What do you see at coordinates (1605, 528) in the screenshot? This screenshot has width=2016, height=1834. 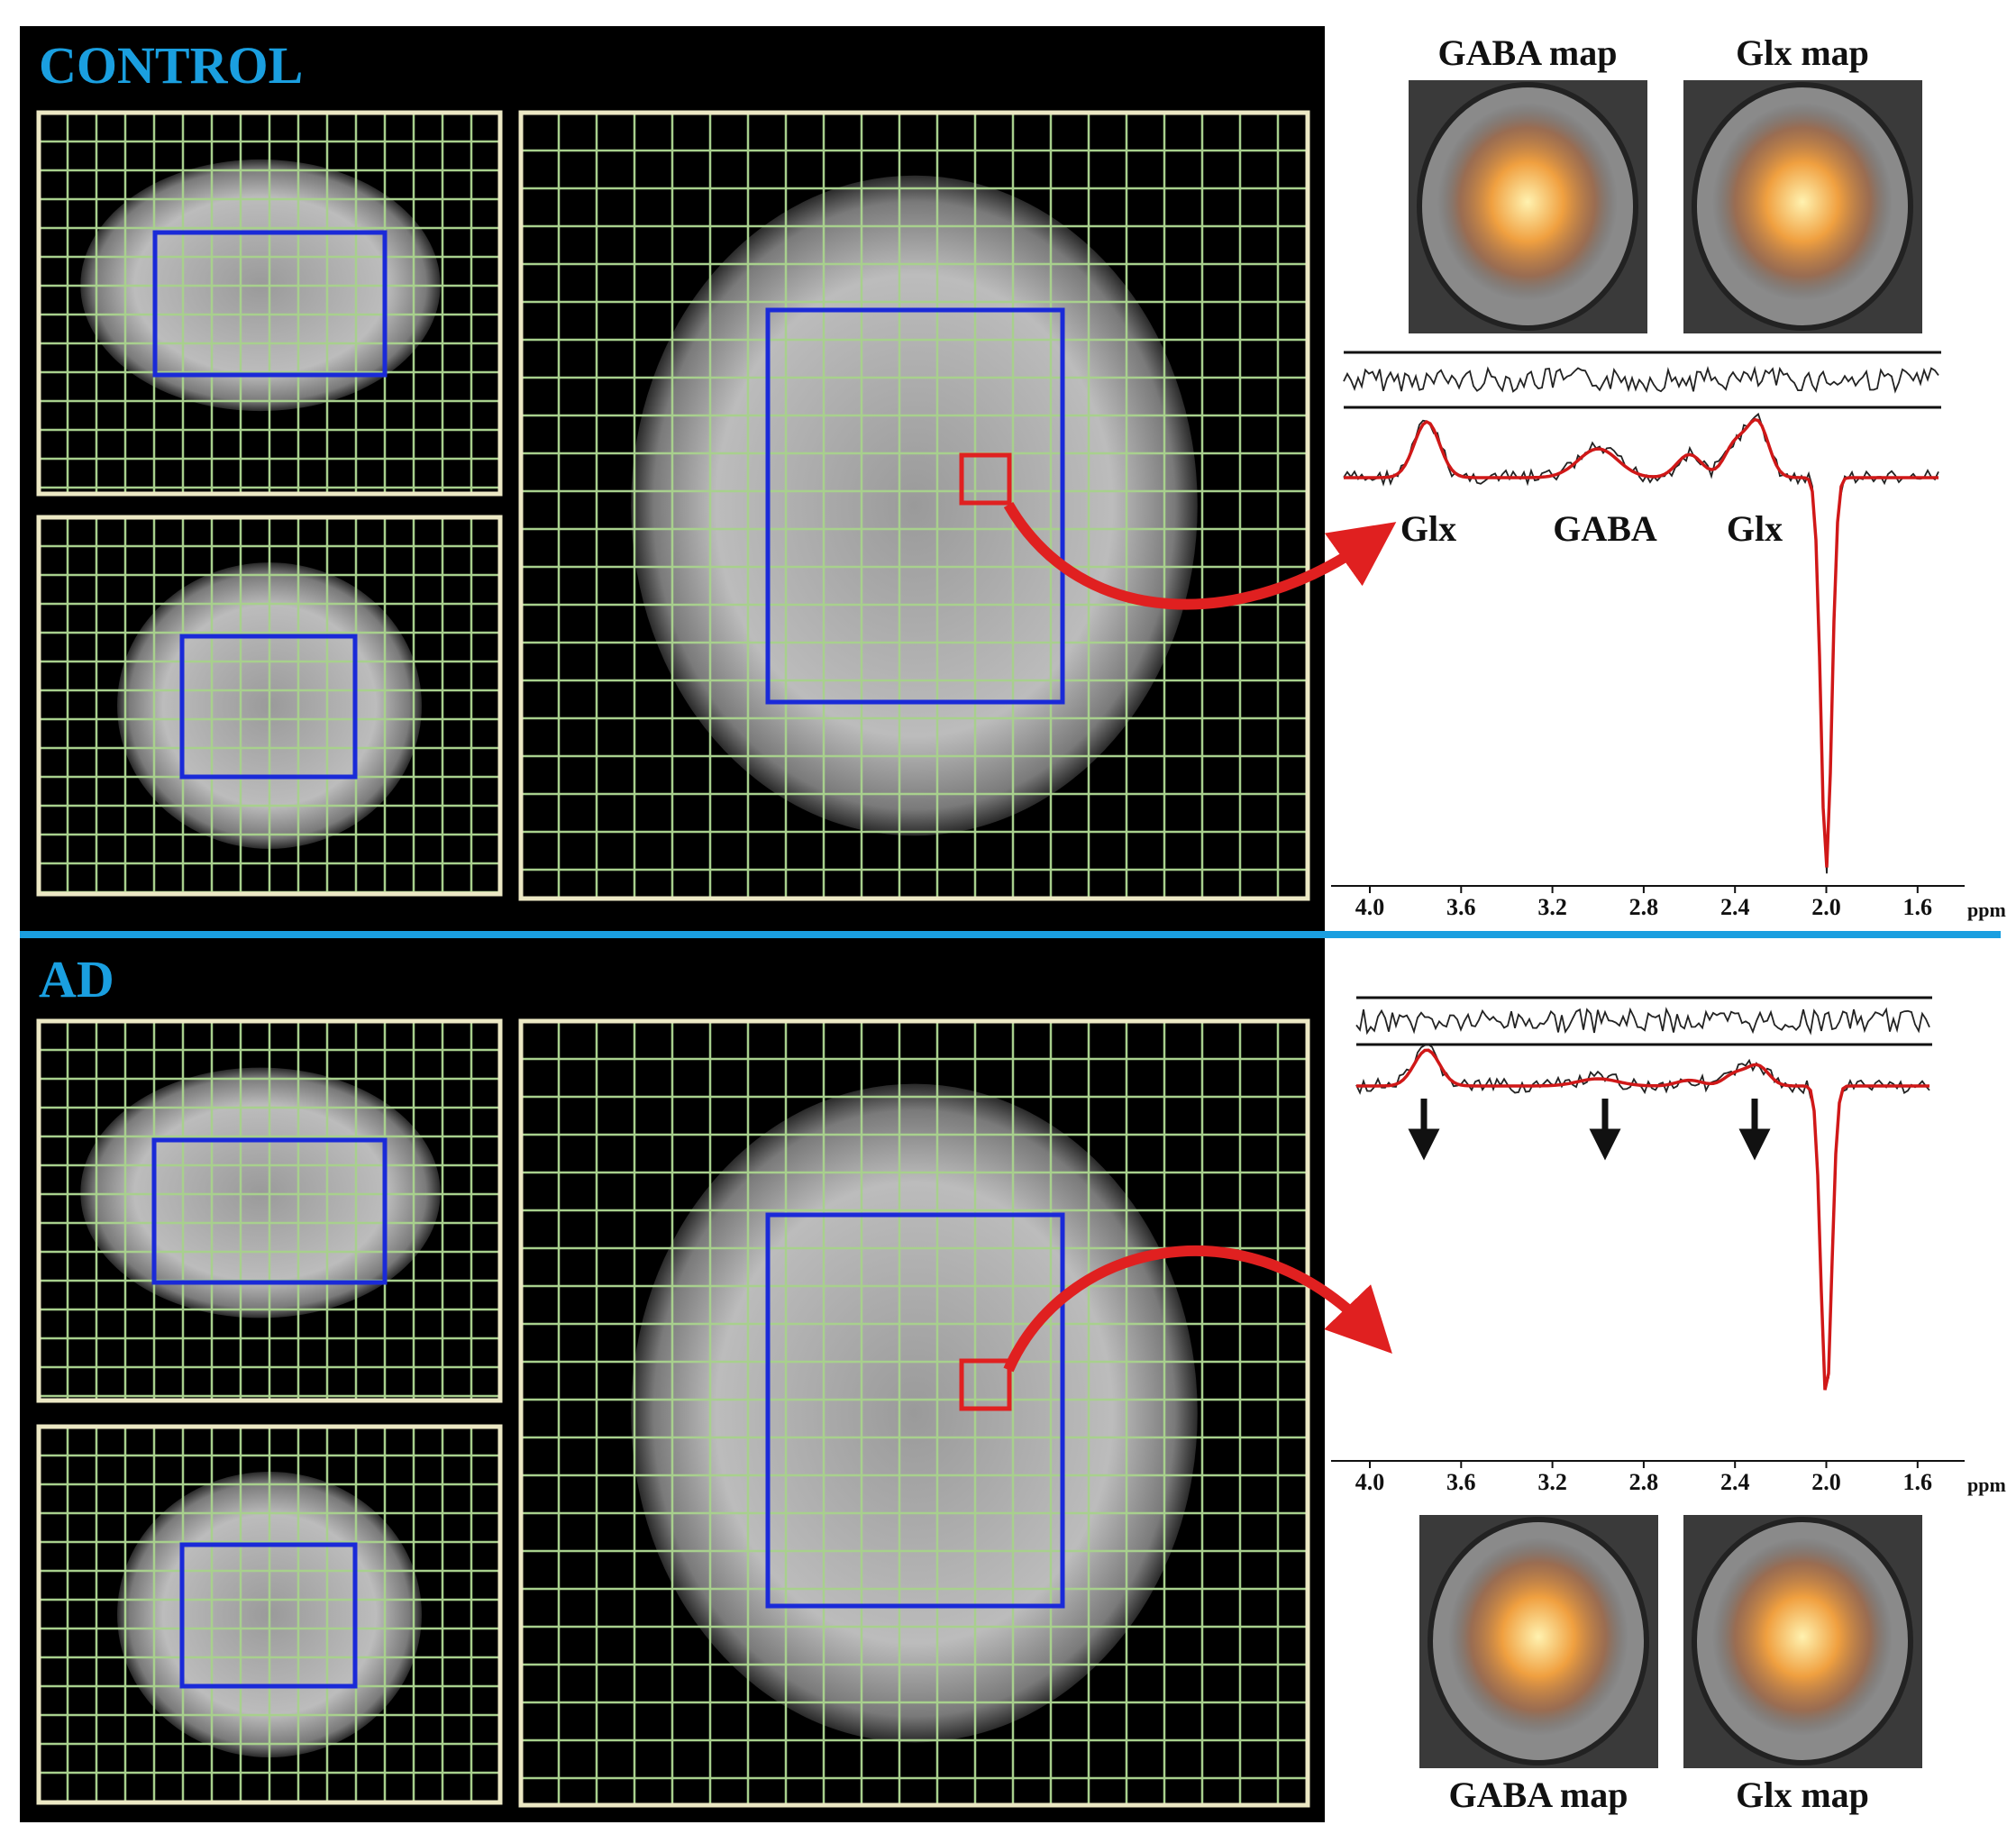 I see `peak-label: GABA` at bounding box center [1605, 528].